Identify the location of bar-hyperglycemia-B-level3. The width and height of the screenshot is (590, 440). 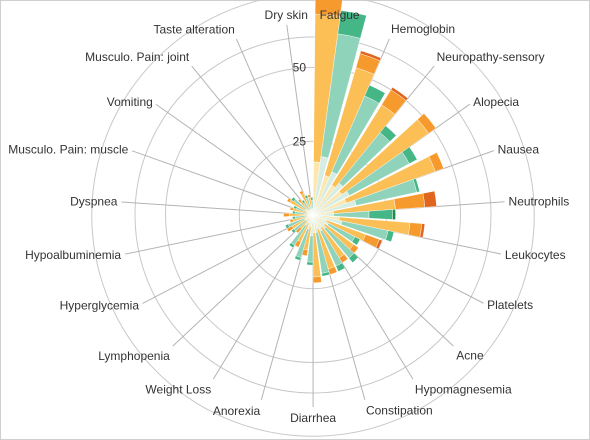
(287, 226).